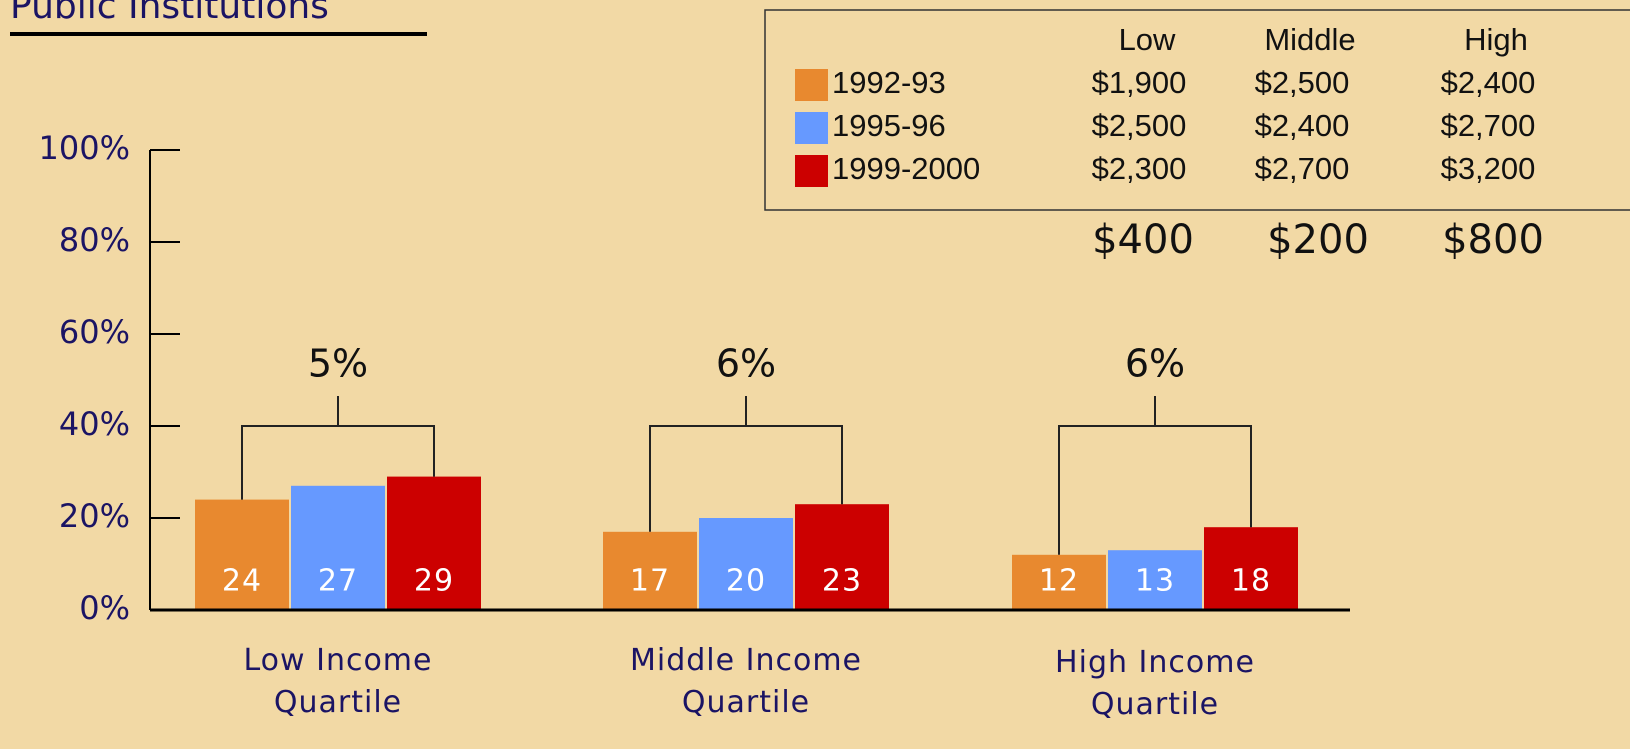 The width and height of the screenshot is (1630, 749). Describe the element at coordinates (1197, 110) in the screenshot. I see `legend-box` at that location.